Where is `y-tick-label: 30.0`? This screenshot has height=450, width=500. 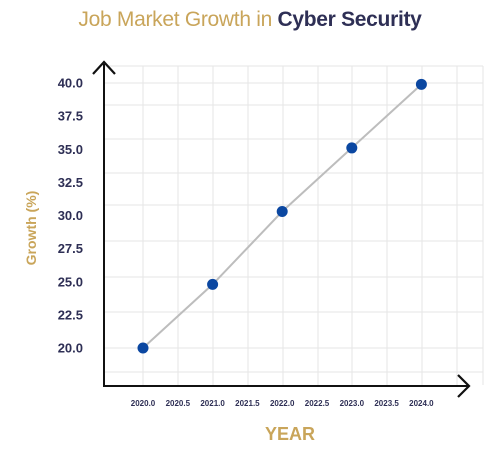 y-tick-label: 30.0 is located at coordinates (70, 215).